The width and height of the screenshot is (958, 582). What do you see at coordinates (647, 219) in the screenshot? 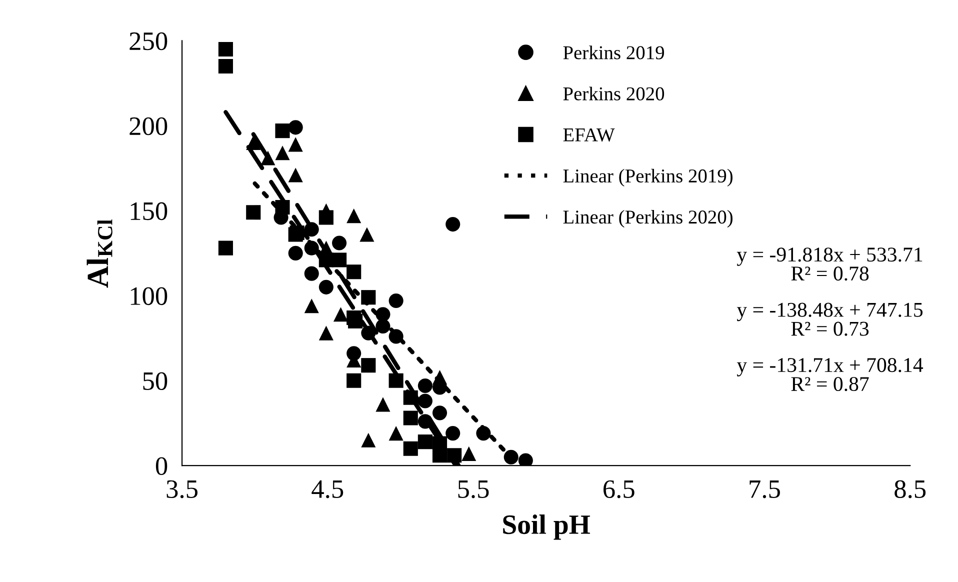
I see `legend-label: Linear (Perkins 2020)` at bounding box center [647, 219].